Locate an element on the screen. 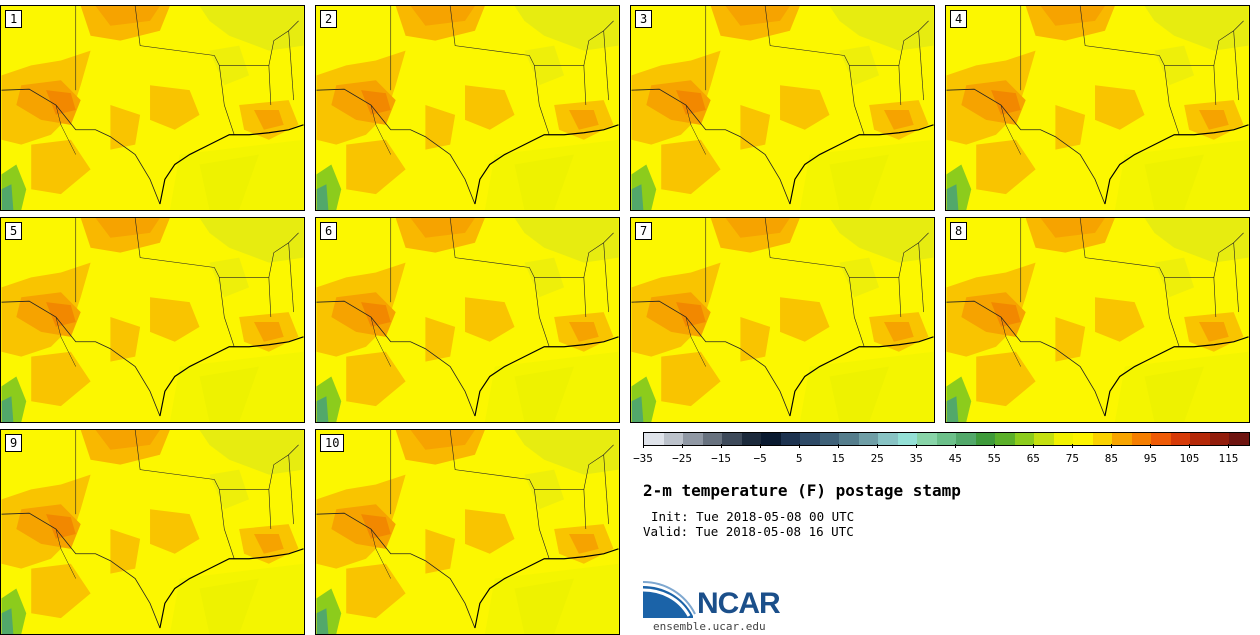 The image size is (1260, 635). colorbar-tick-label: −5 is located at coordinates (760, 458).